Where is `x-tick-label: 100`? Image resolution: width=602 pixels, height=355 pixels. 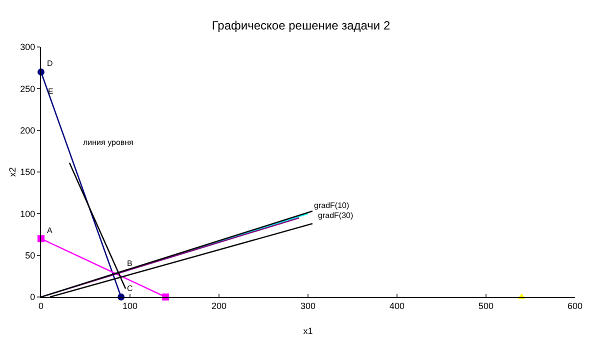 x-tick-label: 100 is located at coordinates (130, 305).